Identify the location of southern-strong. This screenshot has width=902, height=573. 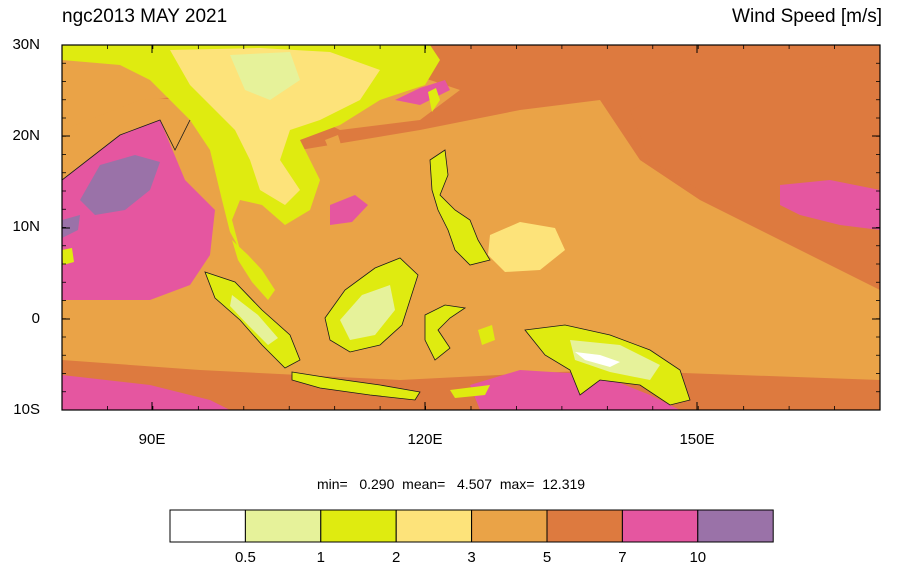
(146, 392).